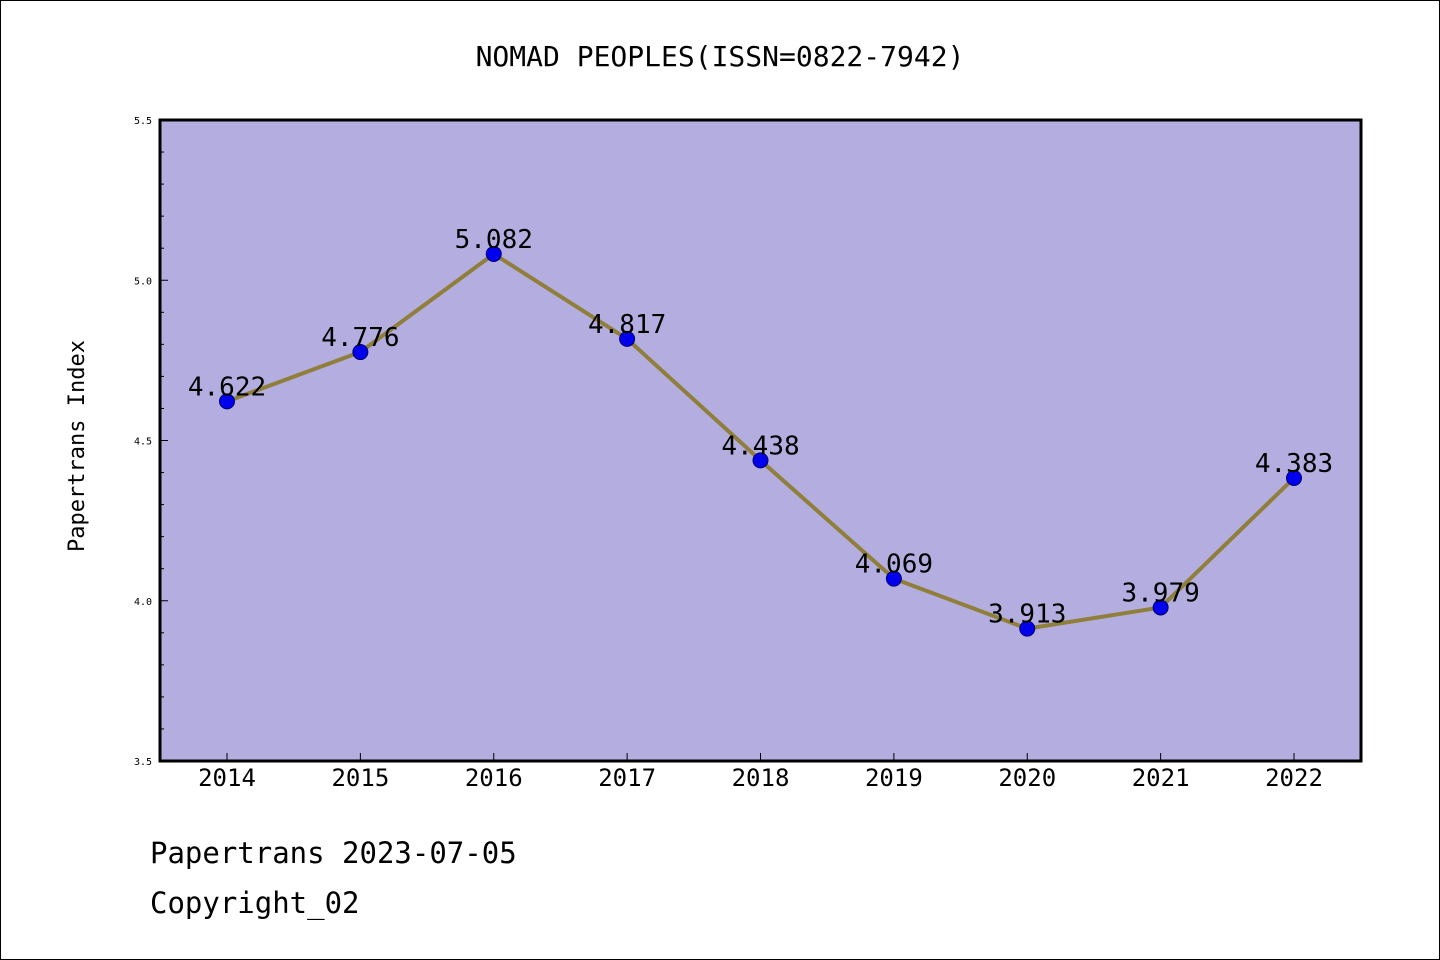  Describe the element at coordinates (227, 778) in the screenshot. I see `x-tick-label: 2014` at that location.